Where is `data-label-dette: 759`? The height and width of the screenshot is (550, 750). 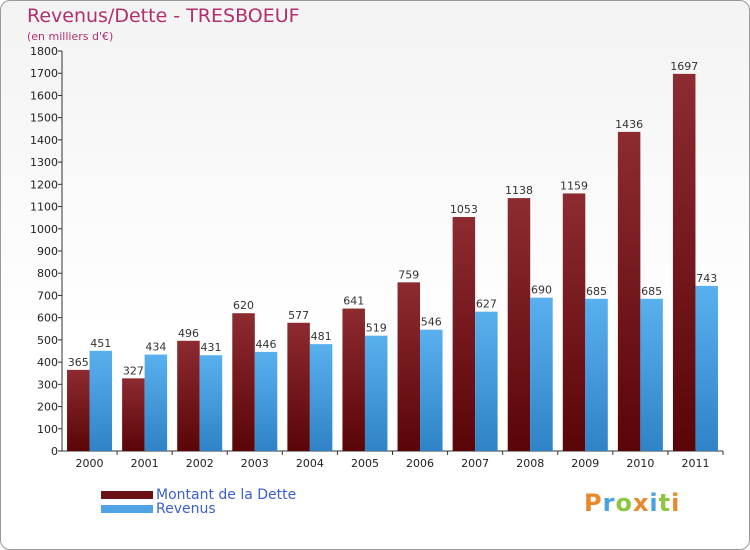 data-label-dette: 759 is located at coordinates (408, 274).